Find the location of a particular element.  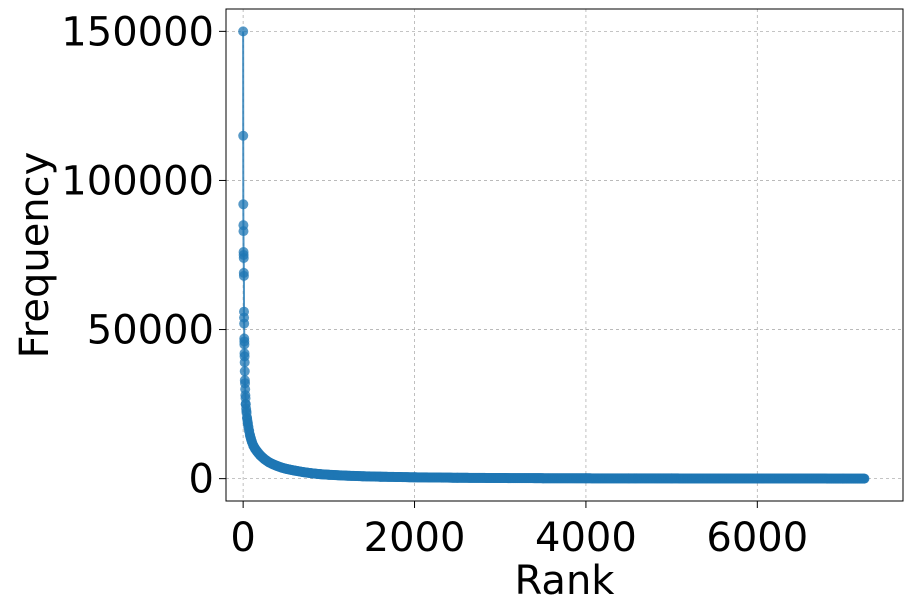

x-tick-label: 2000 is located at coordinates (415, 538).